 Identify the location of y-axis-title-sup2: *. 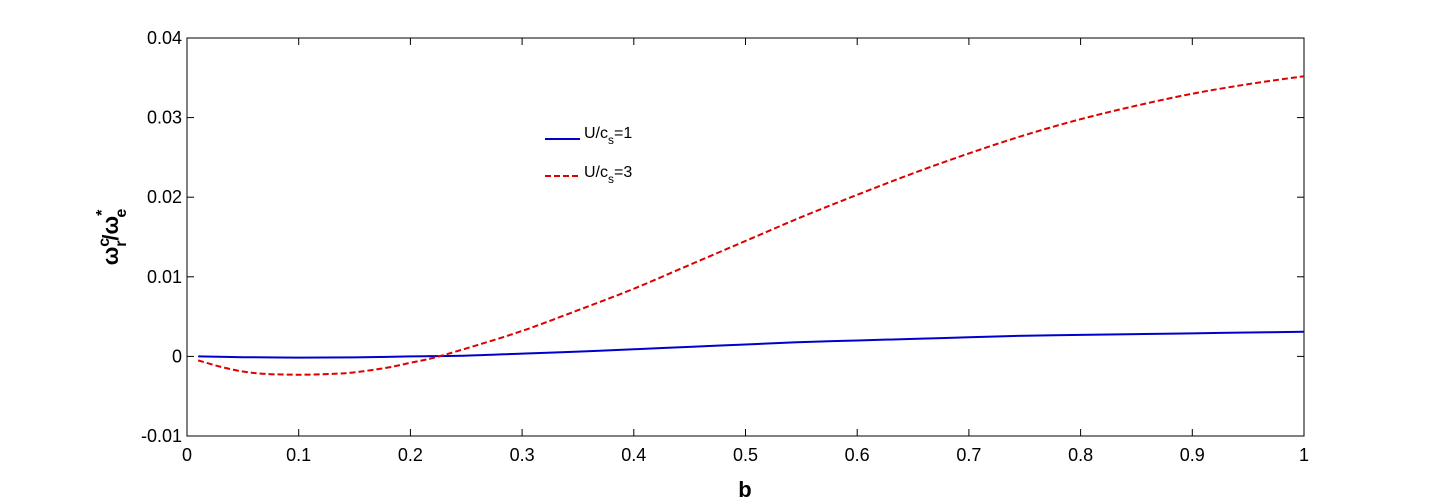
(102, 212).